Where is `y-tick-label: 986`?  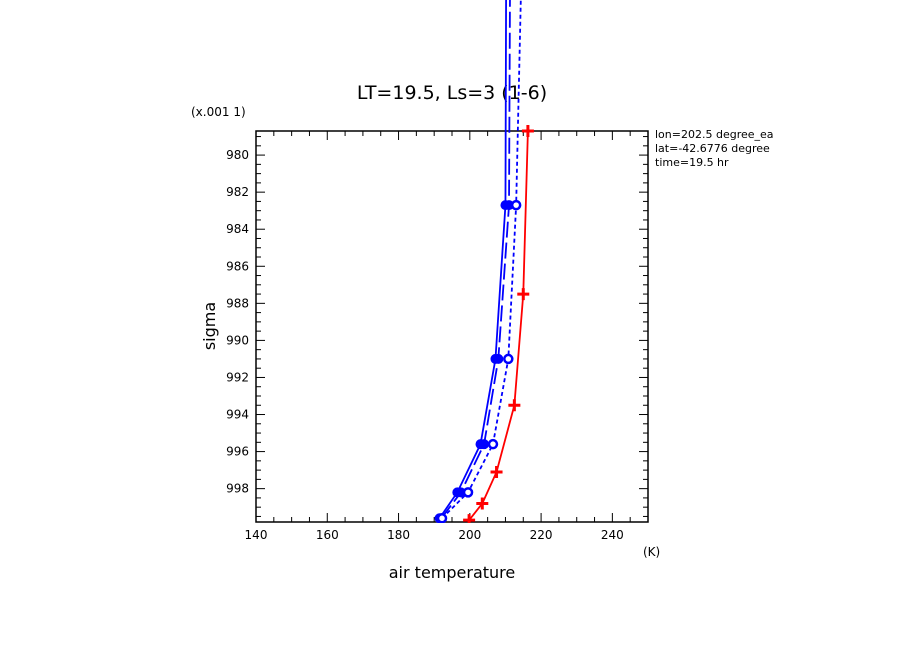
y-tick-label: 986 is located at coordinates (237, 266).